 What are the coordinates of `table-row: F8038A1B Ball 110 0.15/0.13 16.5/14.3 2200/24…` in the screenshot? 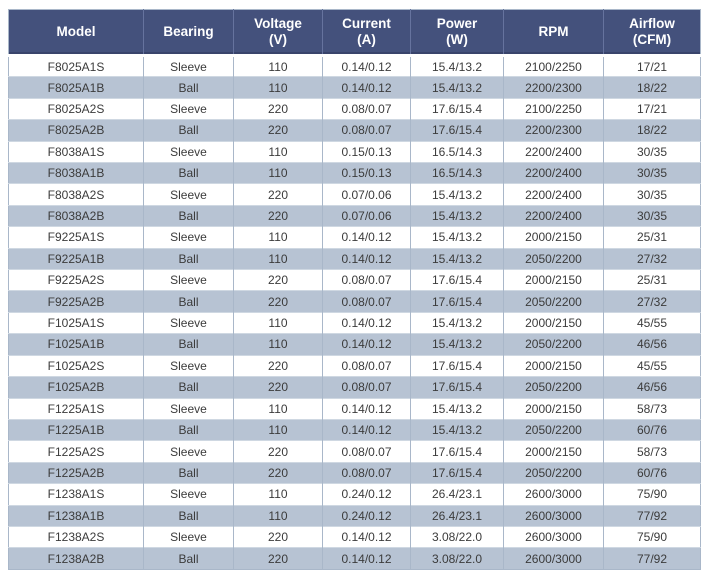 It's located at (354, 173).